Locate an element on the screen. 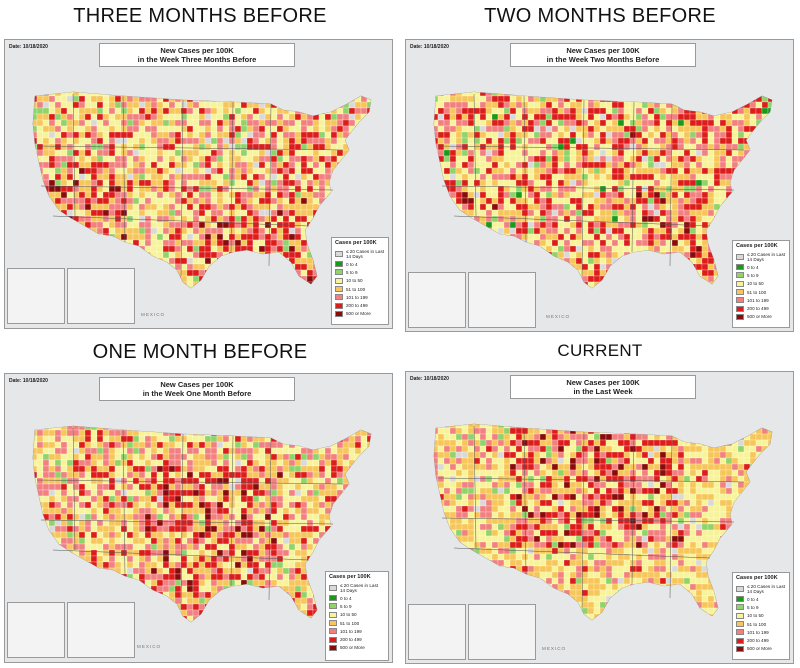  legend-label: 10 to 50 is located at coordinates (354, 281).